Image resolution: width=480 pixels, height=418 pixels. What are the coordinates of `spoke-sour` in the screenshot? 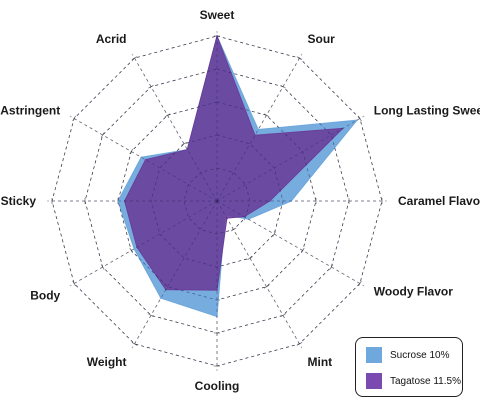 It's located at (259, 127).